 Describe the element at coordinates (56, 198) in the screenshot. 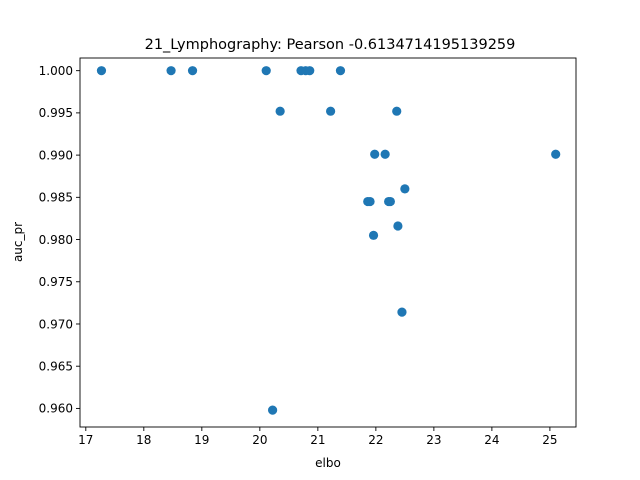

I see `y-tick-label: 0.985` at that location.